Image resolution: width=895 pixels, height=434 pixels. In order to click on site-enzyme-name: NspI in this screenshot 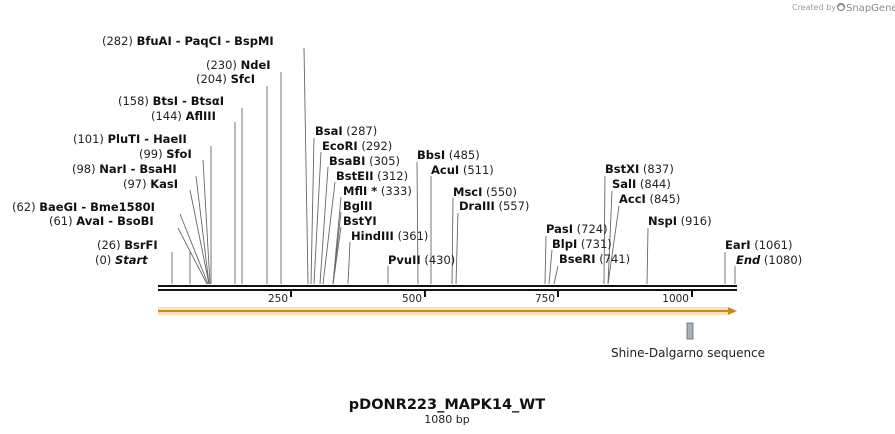, I will do `click(662, 221)`.